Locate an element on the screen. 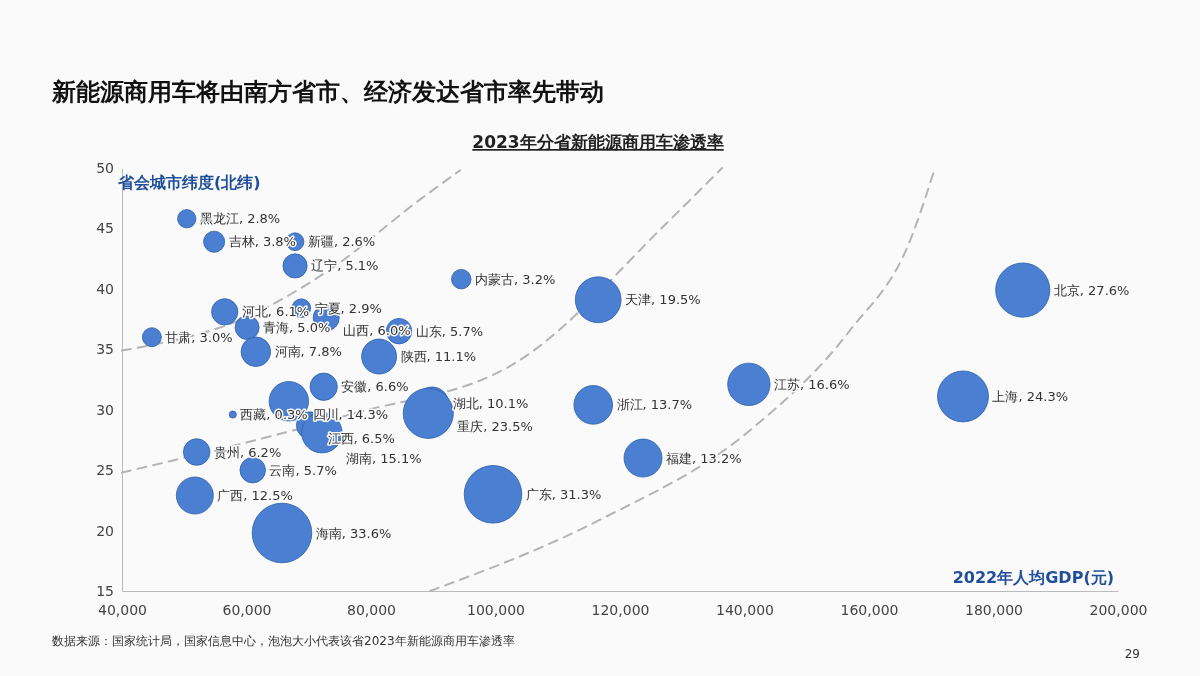 The image size is (1200, 676). data-label: 江西, 6.5% is located at coordinates (361, 438).